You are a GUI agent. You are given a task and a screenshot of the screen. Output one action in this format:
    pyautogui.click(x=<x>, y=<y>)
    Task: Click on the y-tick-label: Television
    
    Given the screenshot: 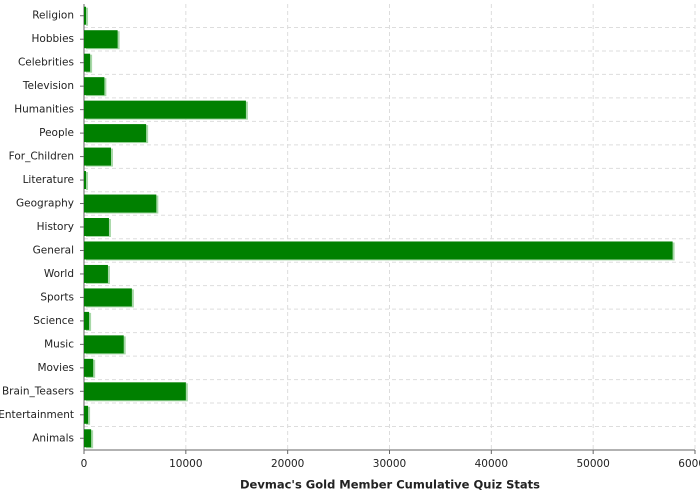 What is the action you would take?
    pyautogui.click(x=48, y=86)
    